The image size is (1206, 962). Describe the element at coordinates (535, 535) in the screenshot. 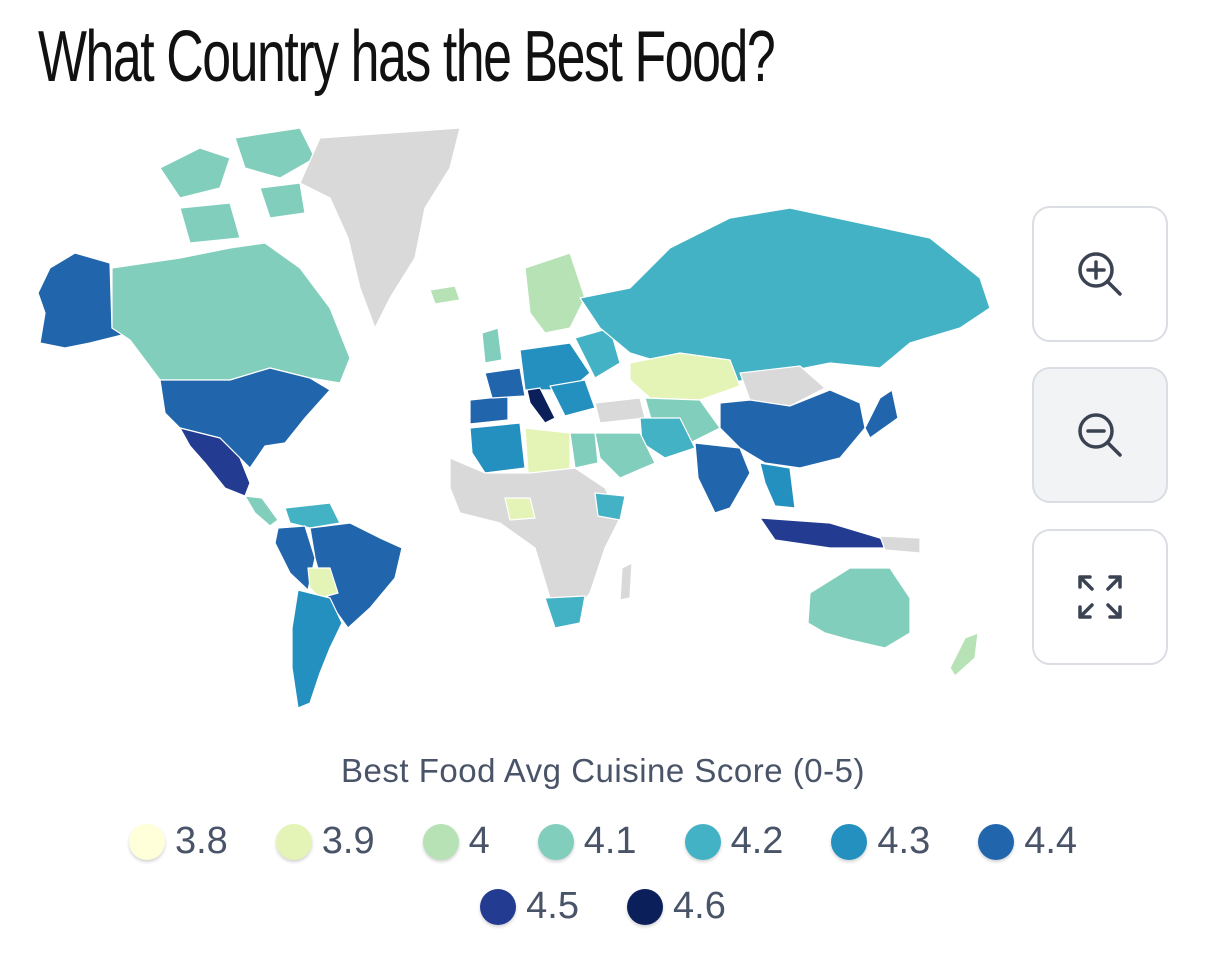

I see `region-africa` at that location.